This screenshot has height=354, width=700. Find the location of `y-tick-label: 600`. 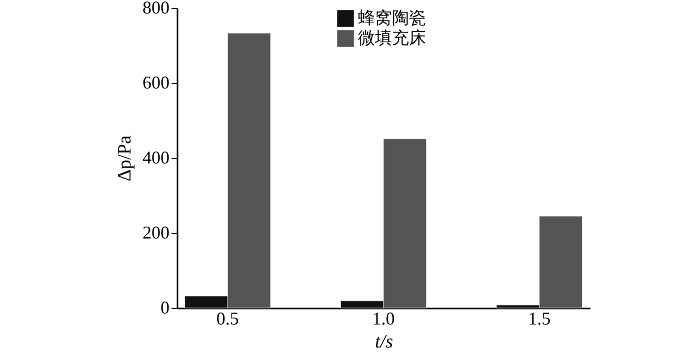

y-tick-label: 600 is located at coordinates (156, 82).